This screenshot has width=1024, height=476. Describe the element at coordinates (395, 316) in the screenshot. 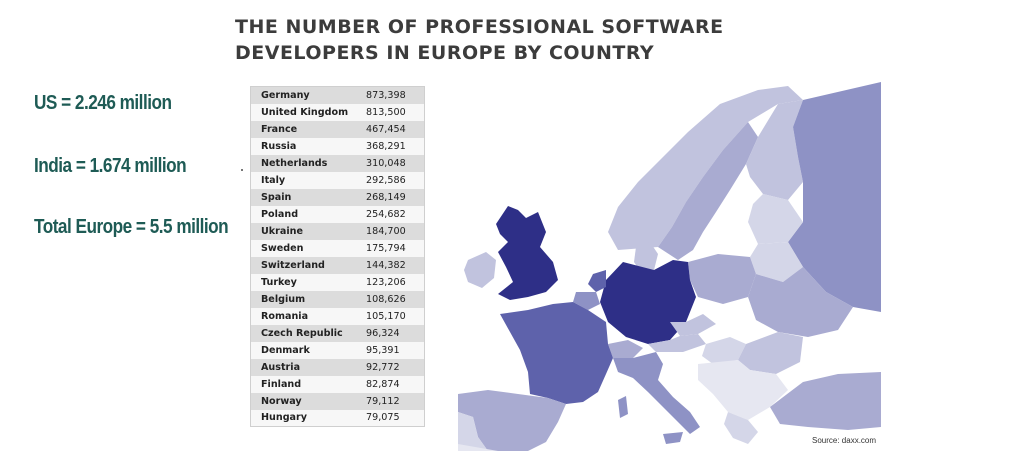

I see `developer-count: 105,170` at that location.